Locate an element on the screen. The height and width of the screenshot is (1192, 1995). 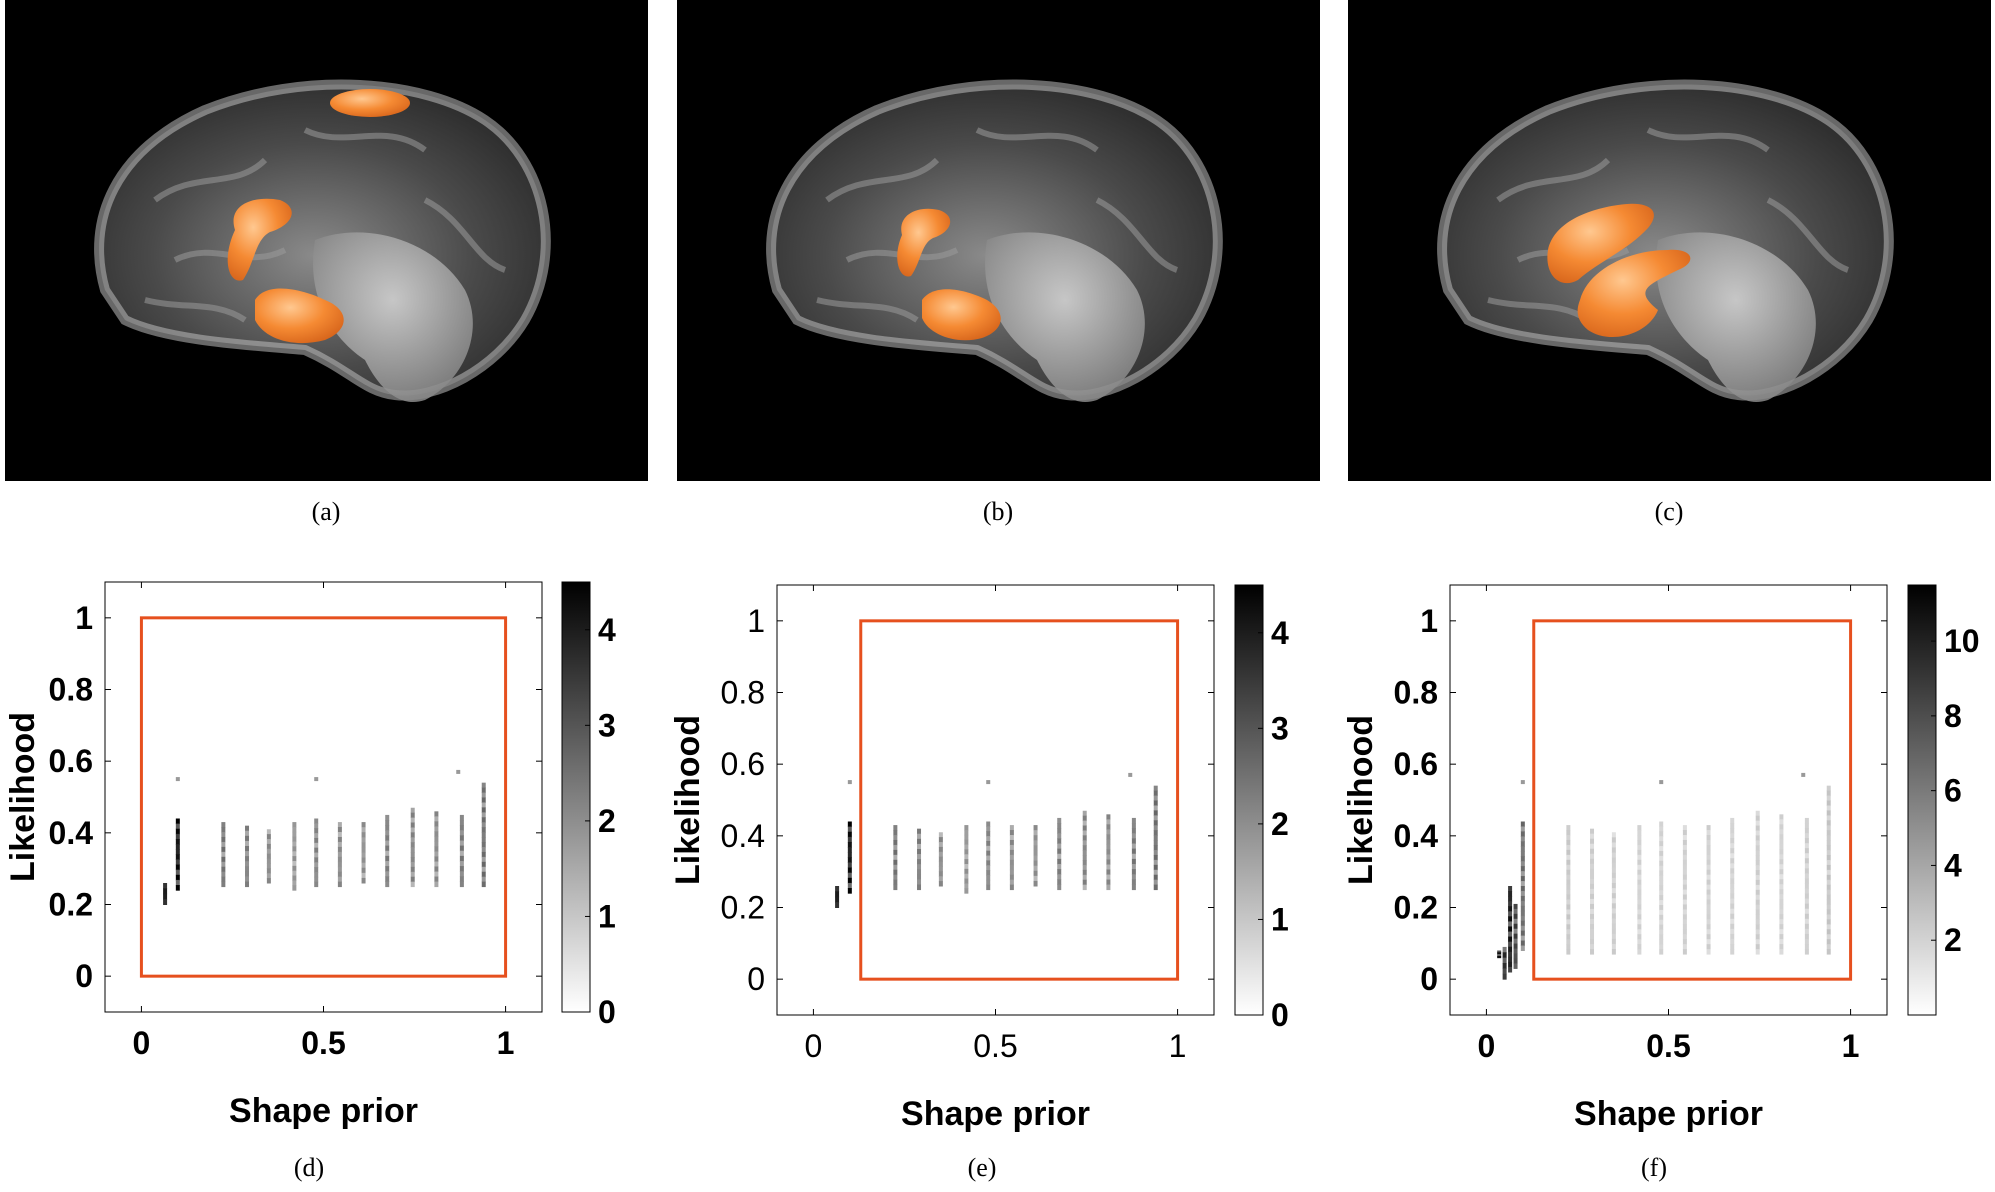
structure-top is located at coordinates (370, 103).